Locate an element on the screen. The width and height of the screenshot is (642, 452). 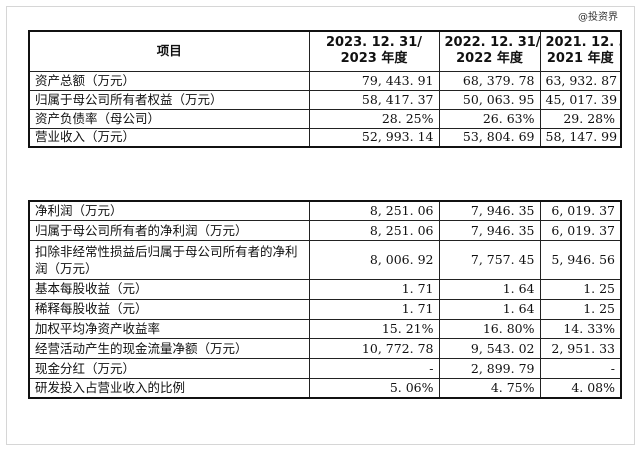
value-2023: 15. 21% is located at coordinates (374, 329).